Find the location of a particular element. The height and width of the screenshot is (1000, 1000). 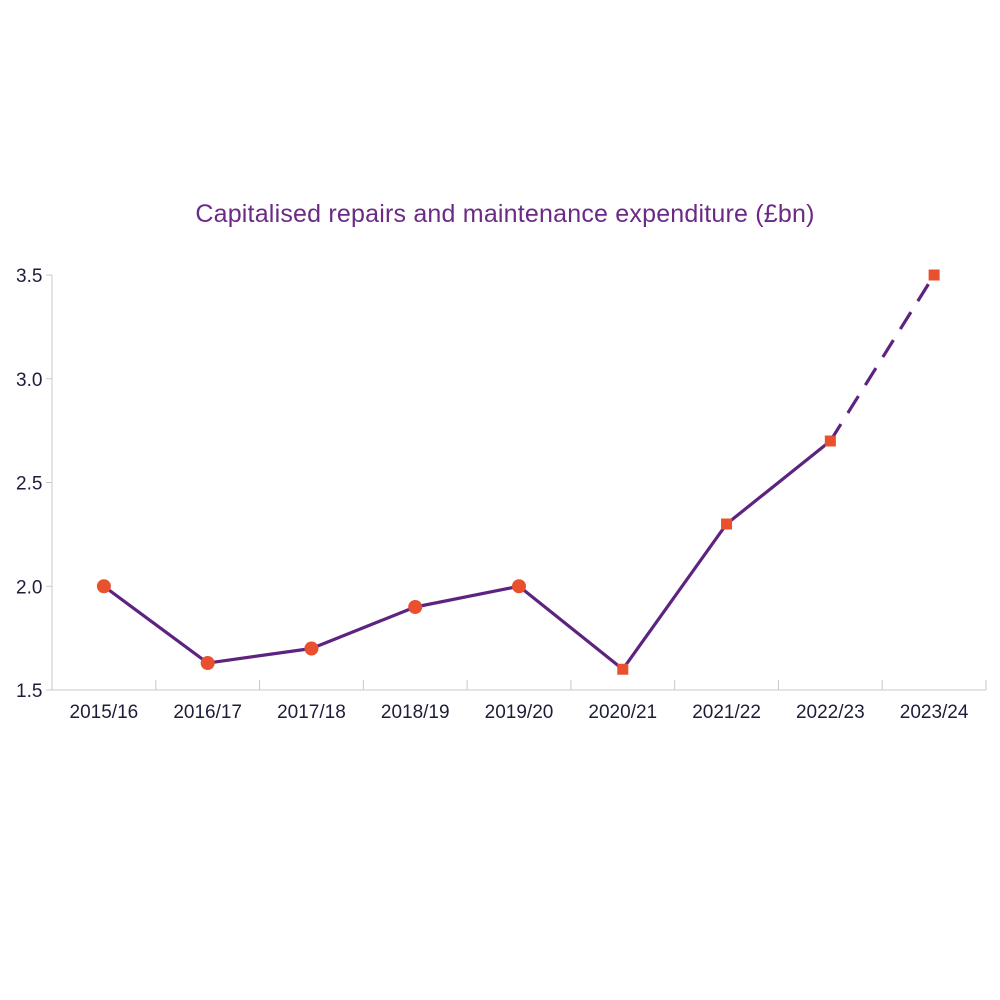

y-tick-label: 3.5 is located at coordinates (29, 276).